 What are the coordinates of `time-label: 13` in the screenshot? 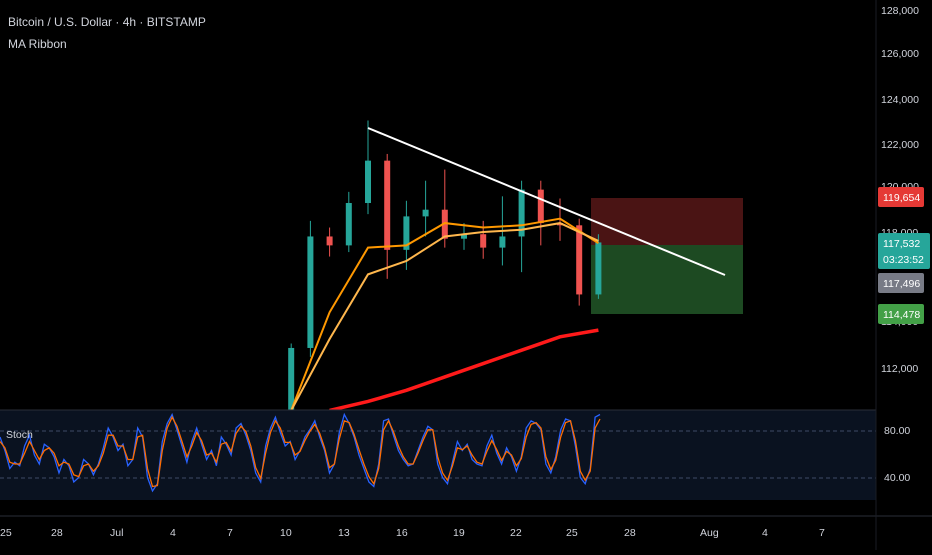 It's located at (344, 533).